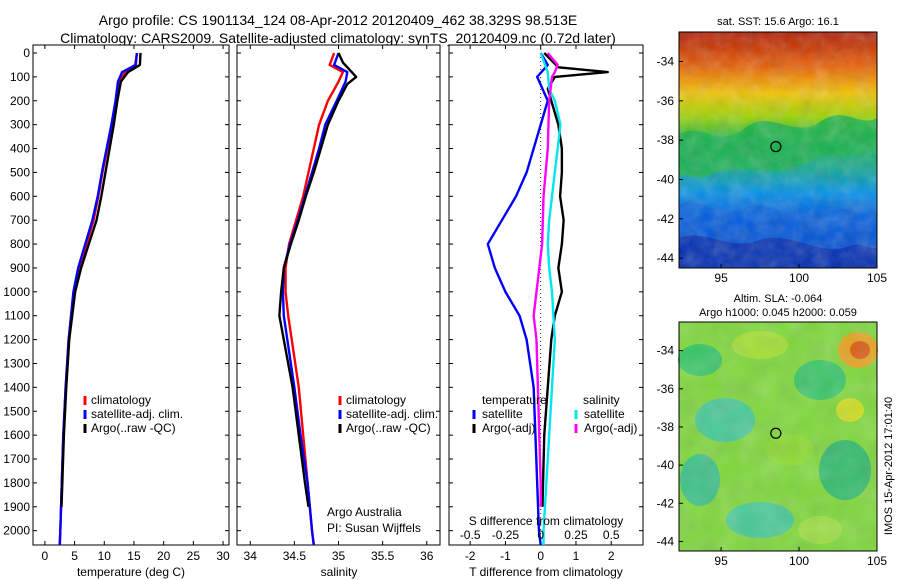 This screenshot has width=900, height=580. I want to click on depth-tick-label: 400, so click(20, 149).